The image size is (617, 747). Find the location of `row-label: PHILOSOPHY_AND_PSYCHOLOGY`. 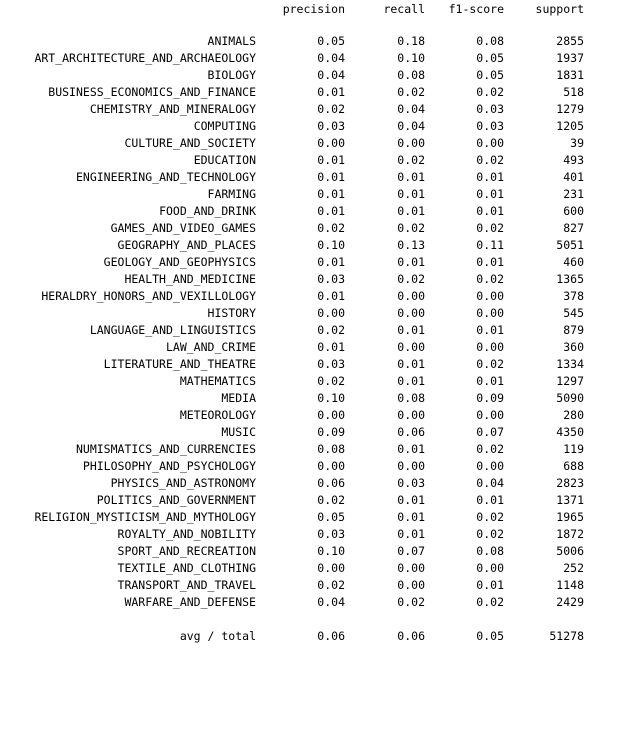

row-label: PHILOSOPHY_AND_PSYCHOLOGY is located at coordinates (169, 466).